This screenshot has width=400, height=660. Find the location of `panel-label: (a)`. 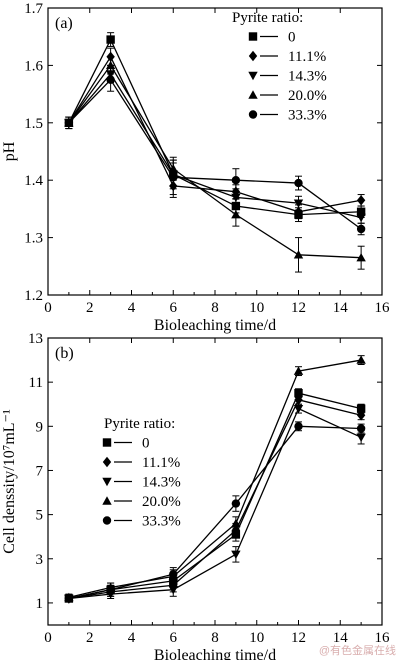

panel-label: (a) is located at coordinates (64, 23).